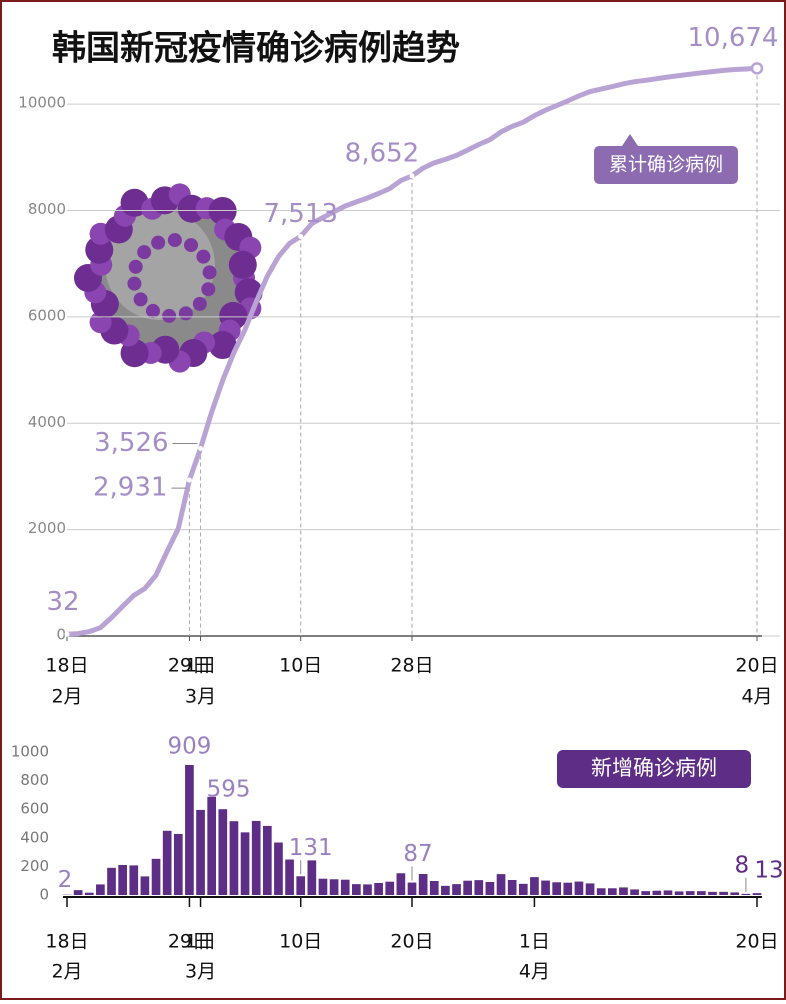  Describe the element at coordinates (300, 214) in the screenshot. I see `value-label: 7,513` at that location.